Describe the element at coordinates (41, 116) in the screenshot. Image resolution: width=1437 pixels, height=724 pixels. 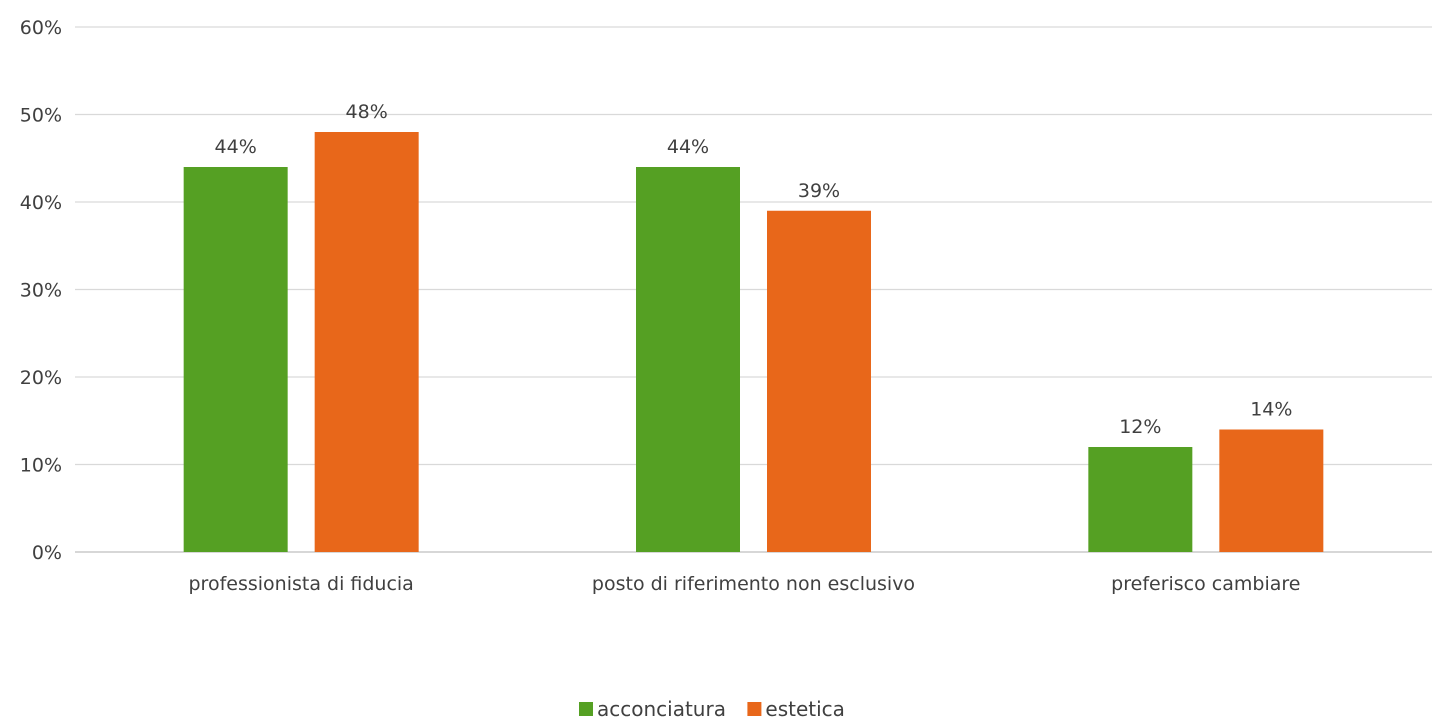
I see `y-tick-label: 50%` at that location.